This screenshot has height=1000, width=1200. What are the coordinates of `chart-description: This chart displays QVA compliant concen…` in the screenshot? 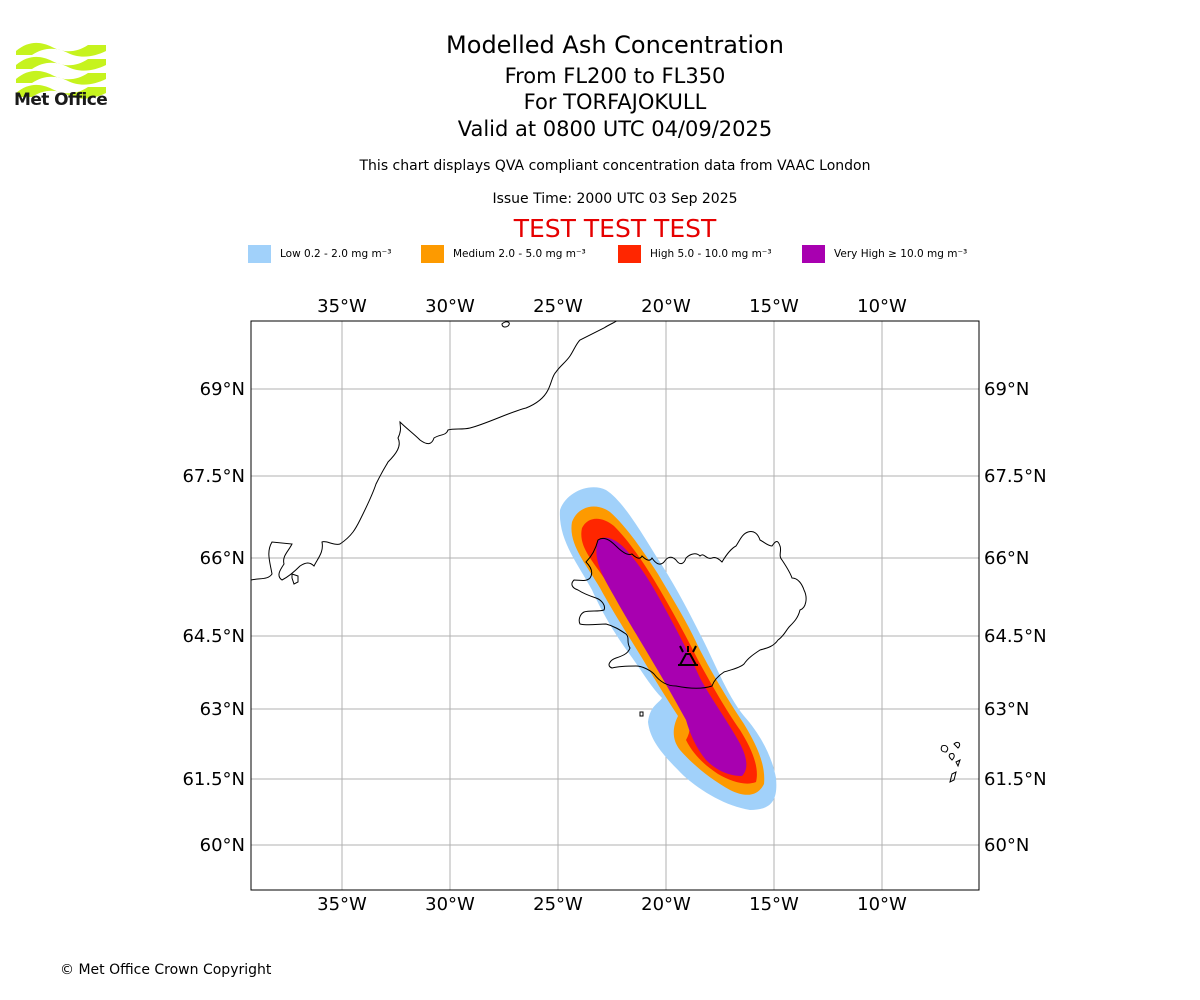 It's located at (615, 166).